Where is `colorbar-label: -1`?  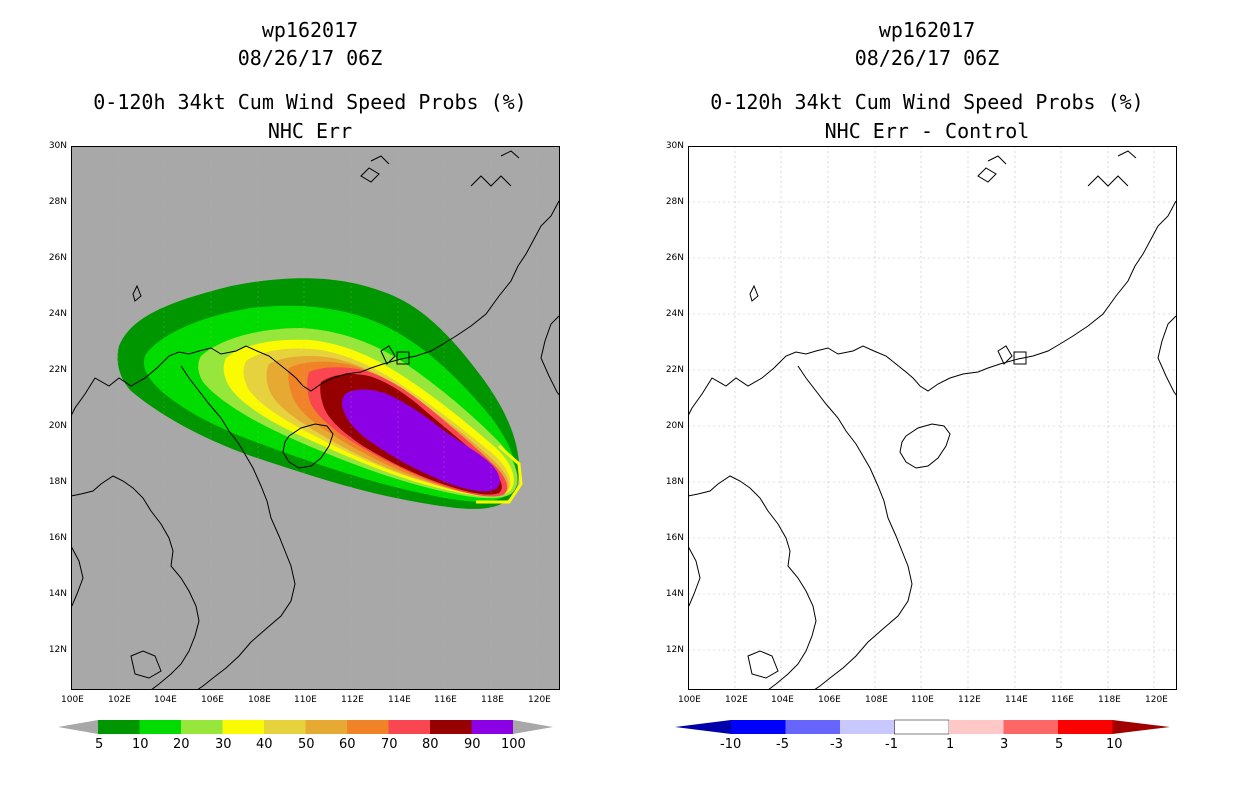
colorbar-label: -1 is located at coordinates (891, 744).